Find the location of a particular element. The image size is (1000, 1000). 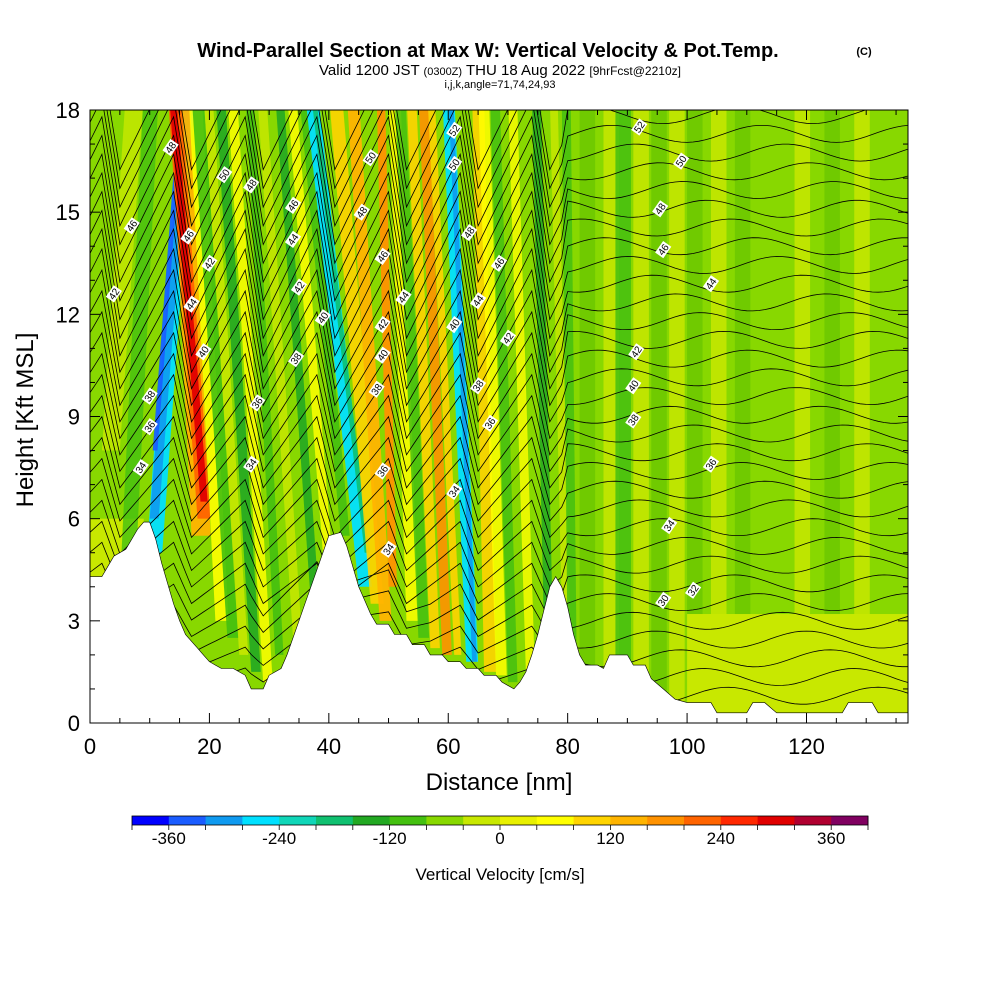

y-tick-label: 3 is located at coordinates (74, 621).